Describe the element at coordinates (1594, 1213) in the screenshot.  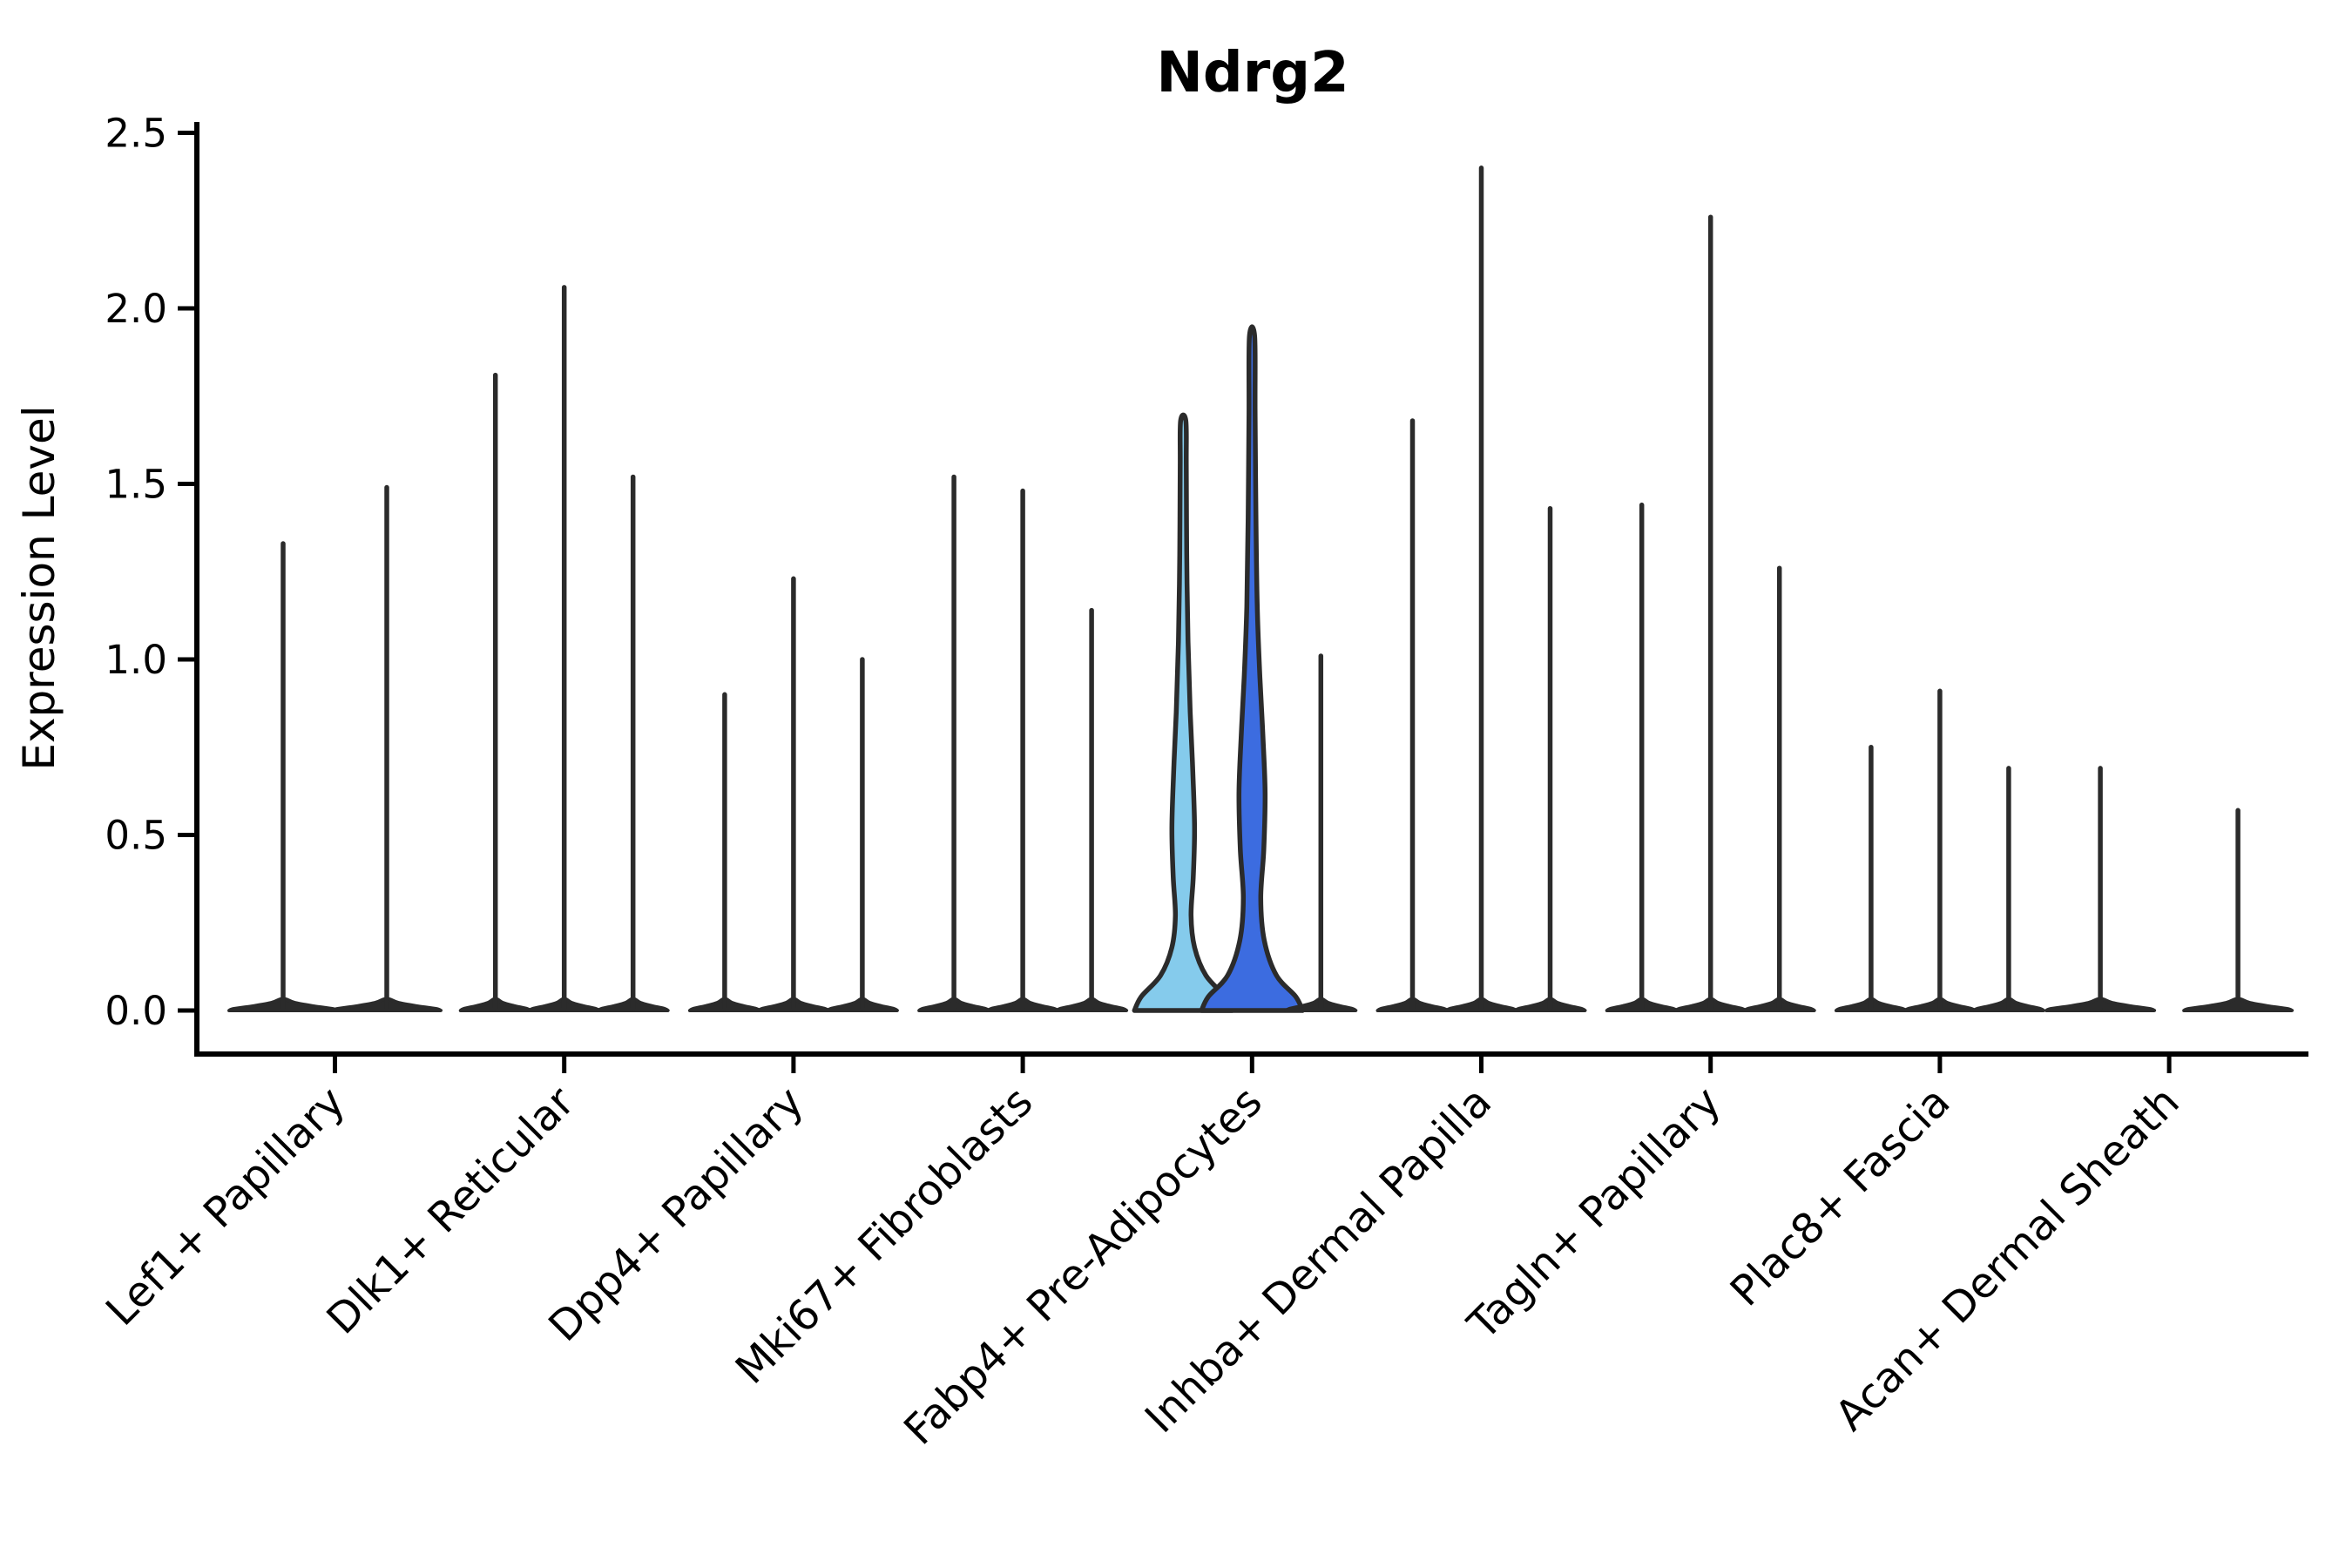
I see `x-tick-label: Tagln+ Papillary` at that location.